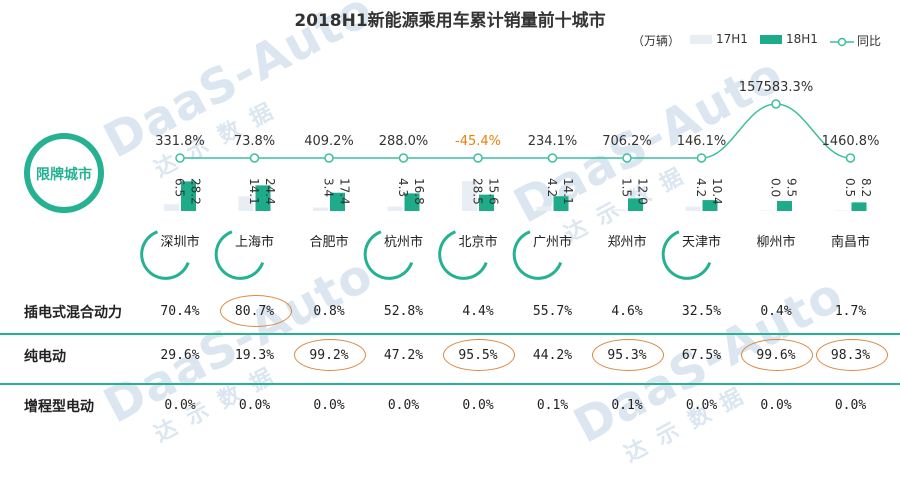  I want to click on data-label-17h1: 4.3, so click(403, 187).